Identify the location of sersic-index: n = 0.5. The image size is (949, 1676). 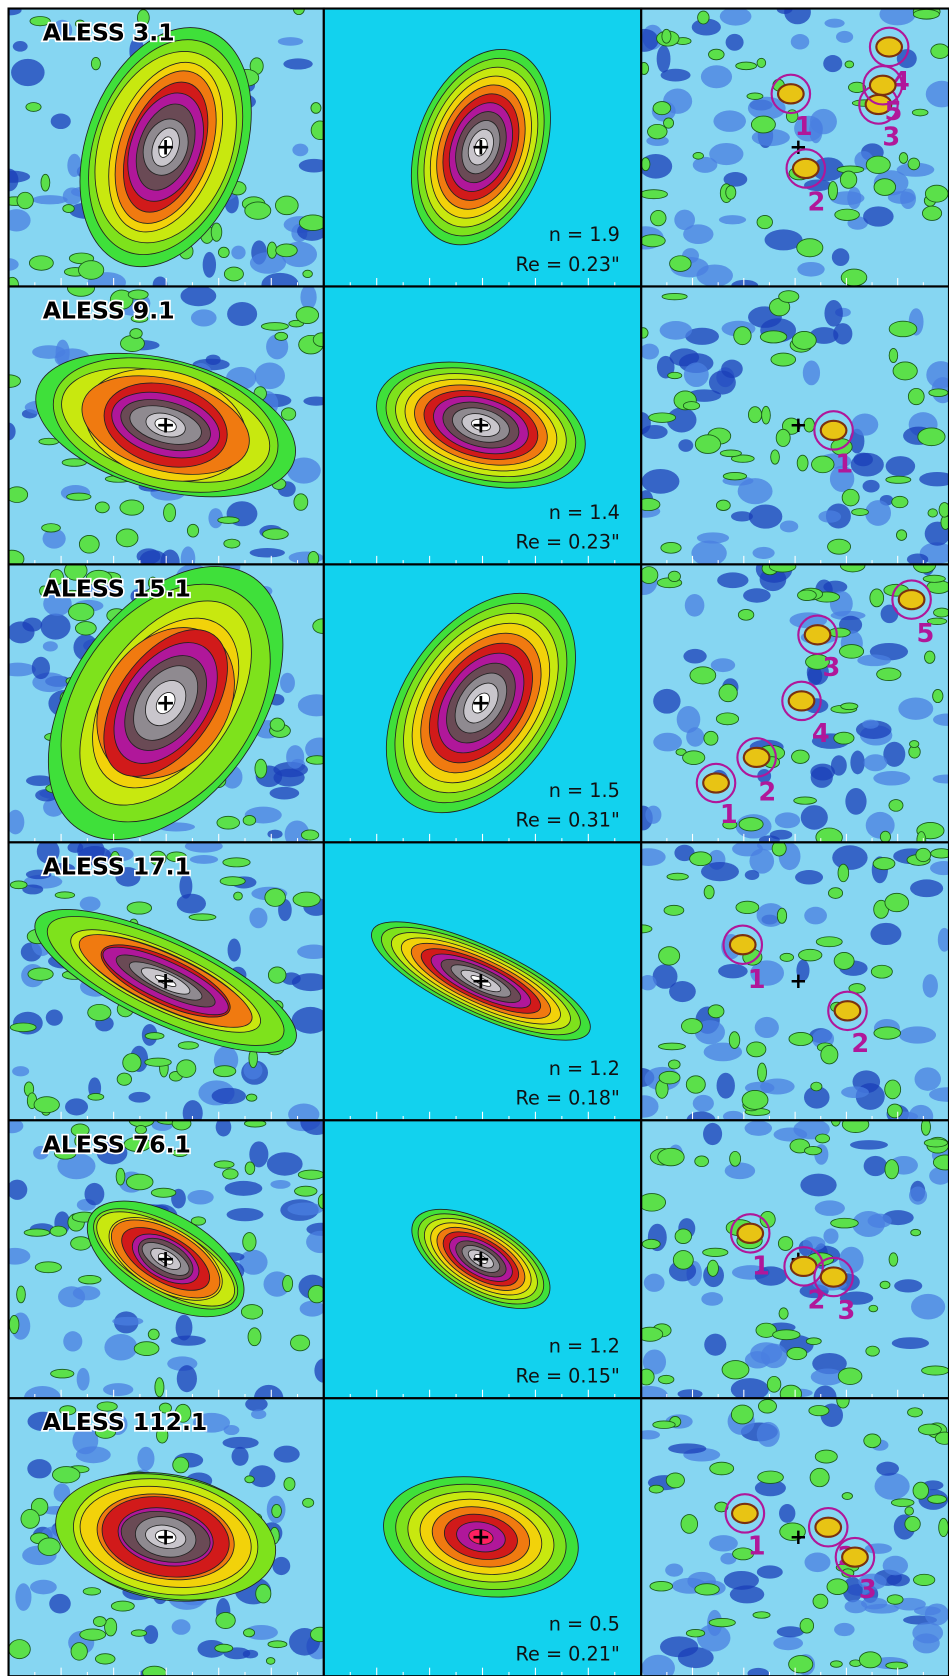
(584, 1624).